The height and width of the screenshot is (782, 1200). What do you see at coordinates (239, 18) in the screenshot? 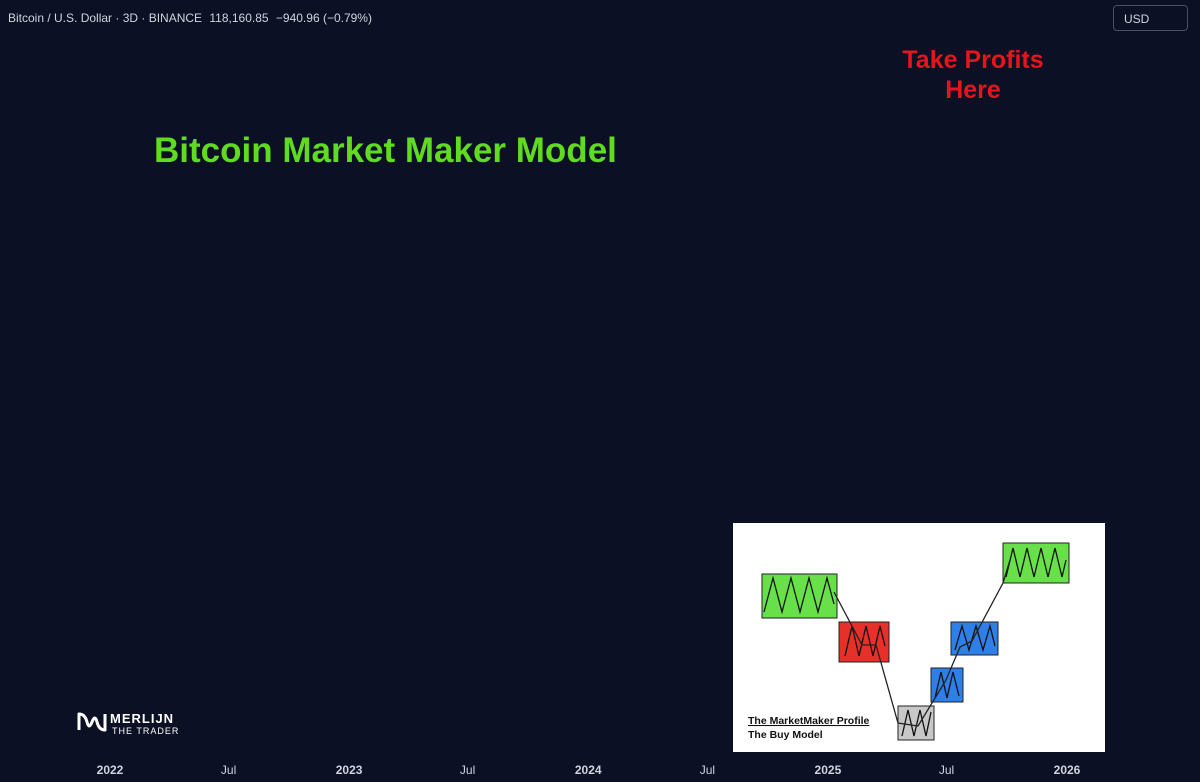
I see `last-price: 118,160.85` at bounding box center [239, 18].